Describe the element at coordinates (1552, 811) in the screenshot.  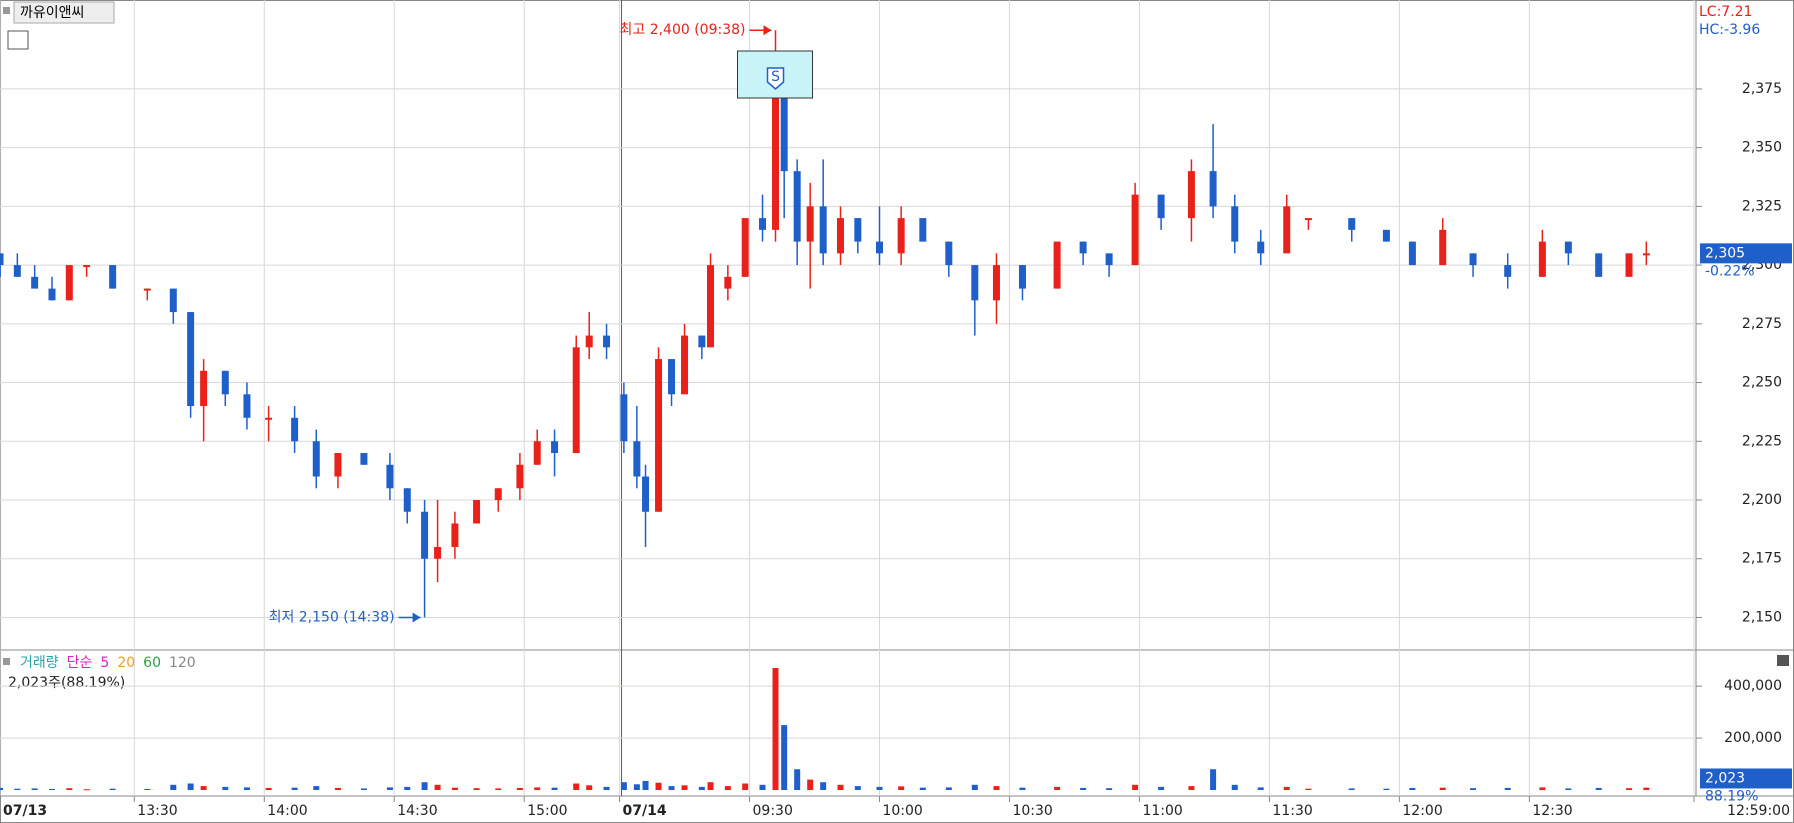
I see `x-tick-label: 12:30` at that location.